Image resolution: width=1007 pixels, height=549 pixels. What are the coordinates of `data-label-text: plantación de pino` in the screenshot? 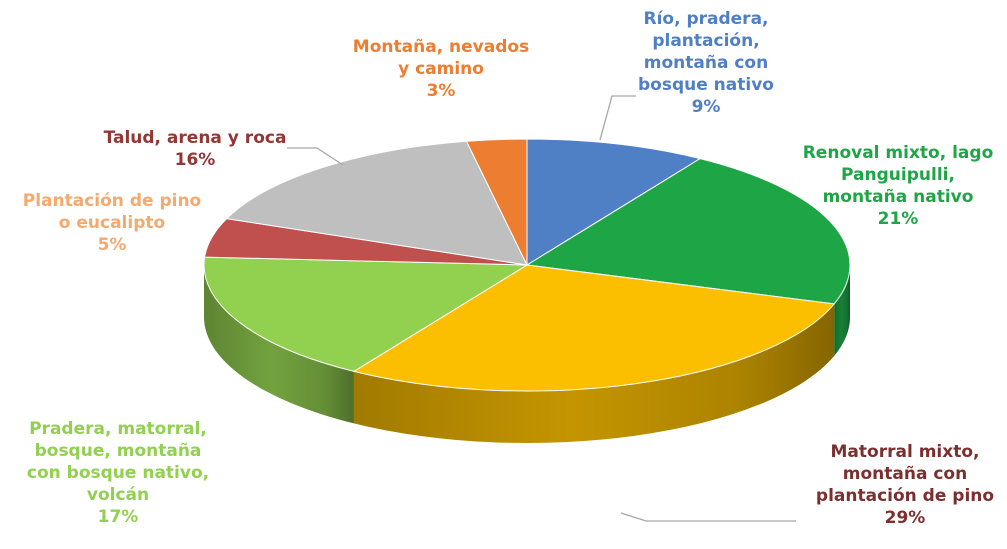 It's located at (905, 496).